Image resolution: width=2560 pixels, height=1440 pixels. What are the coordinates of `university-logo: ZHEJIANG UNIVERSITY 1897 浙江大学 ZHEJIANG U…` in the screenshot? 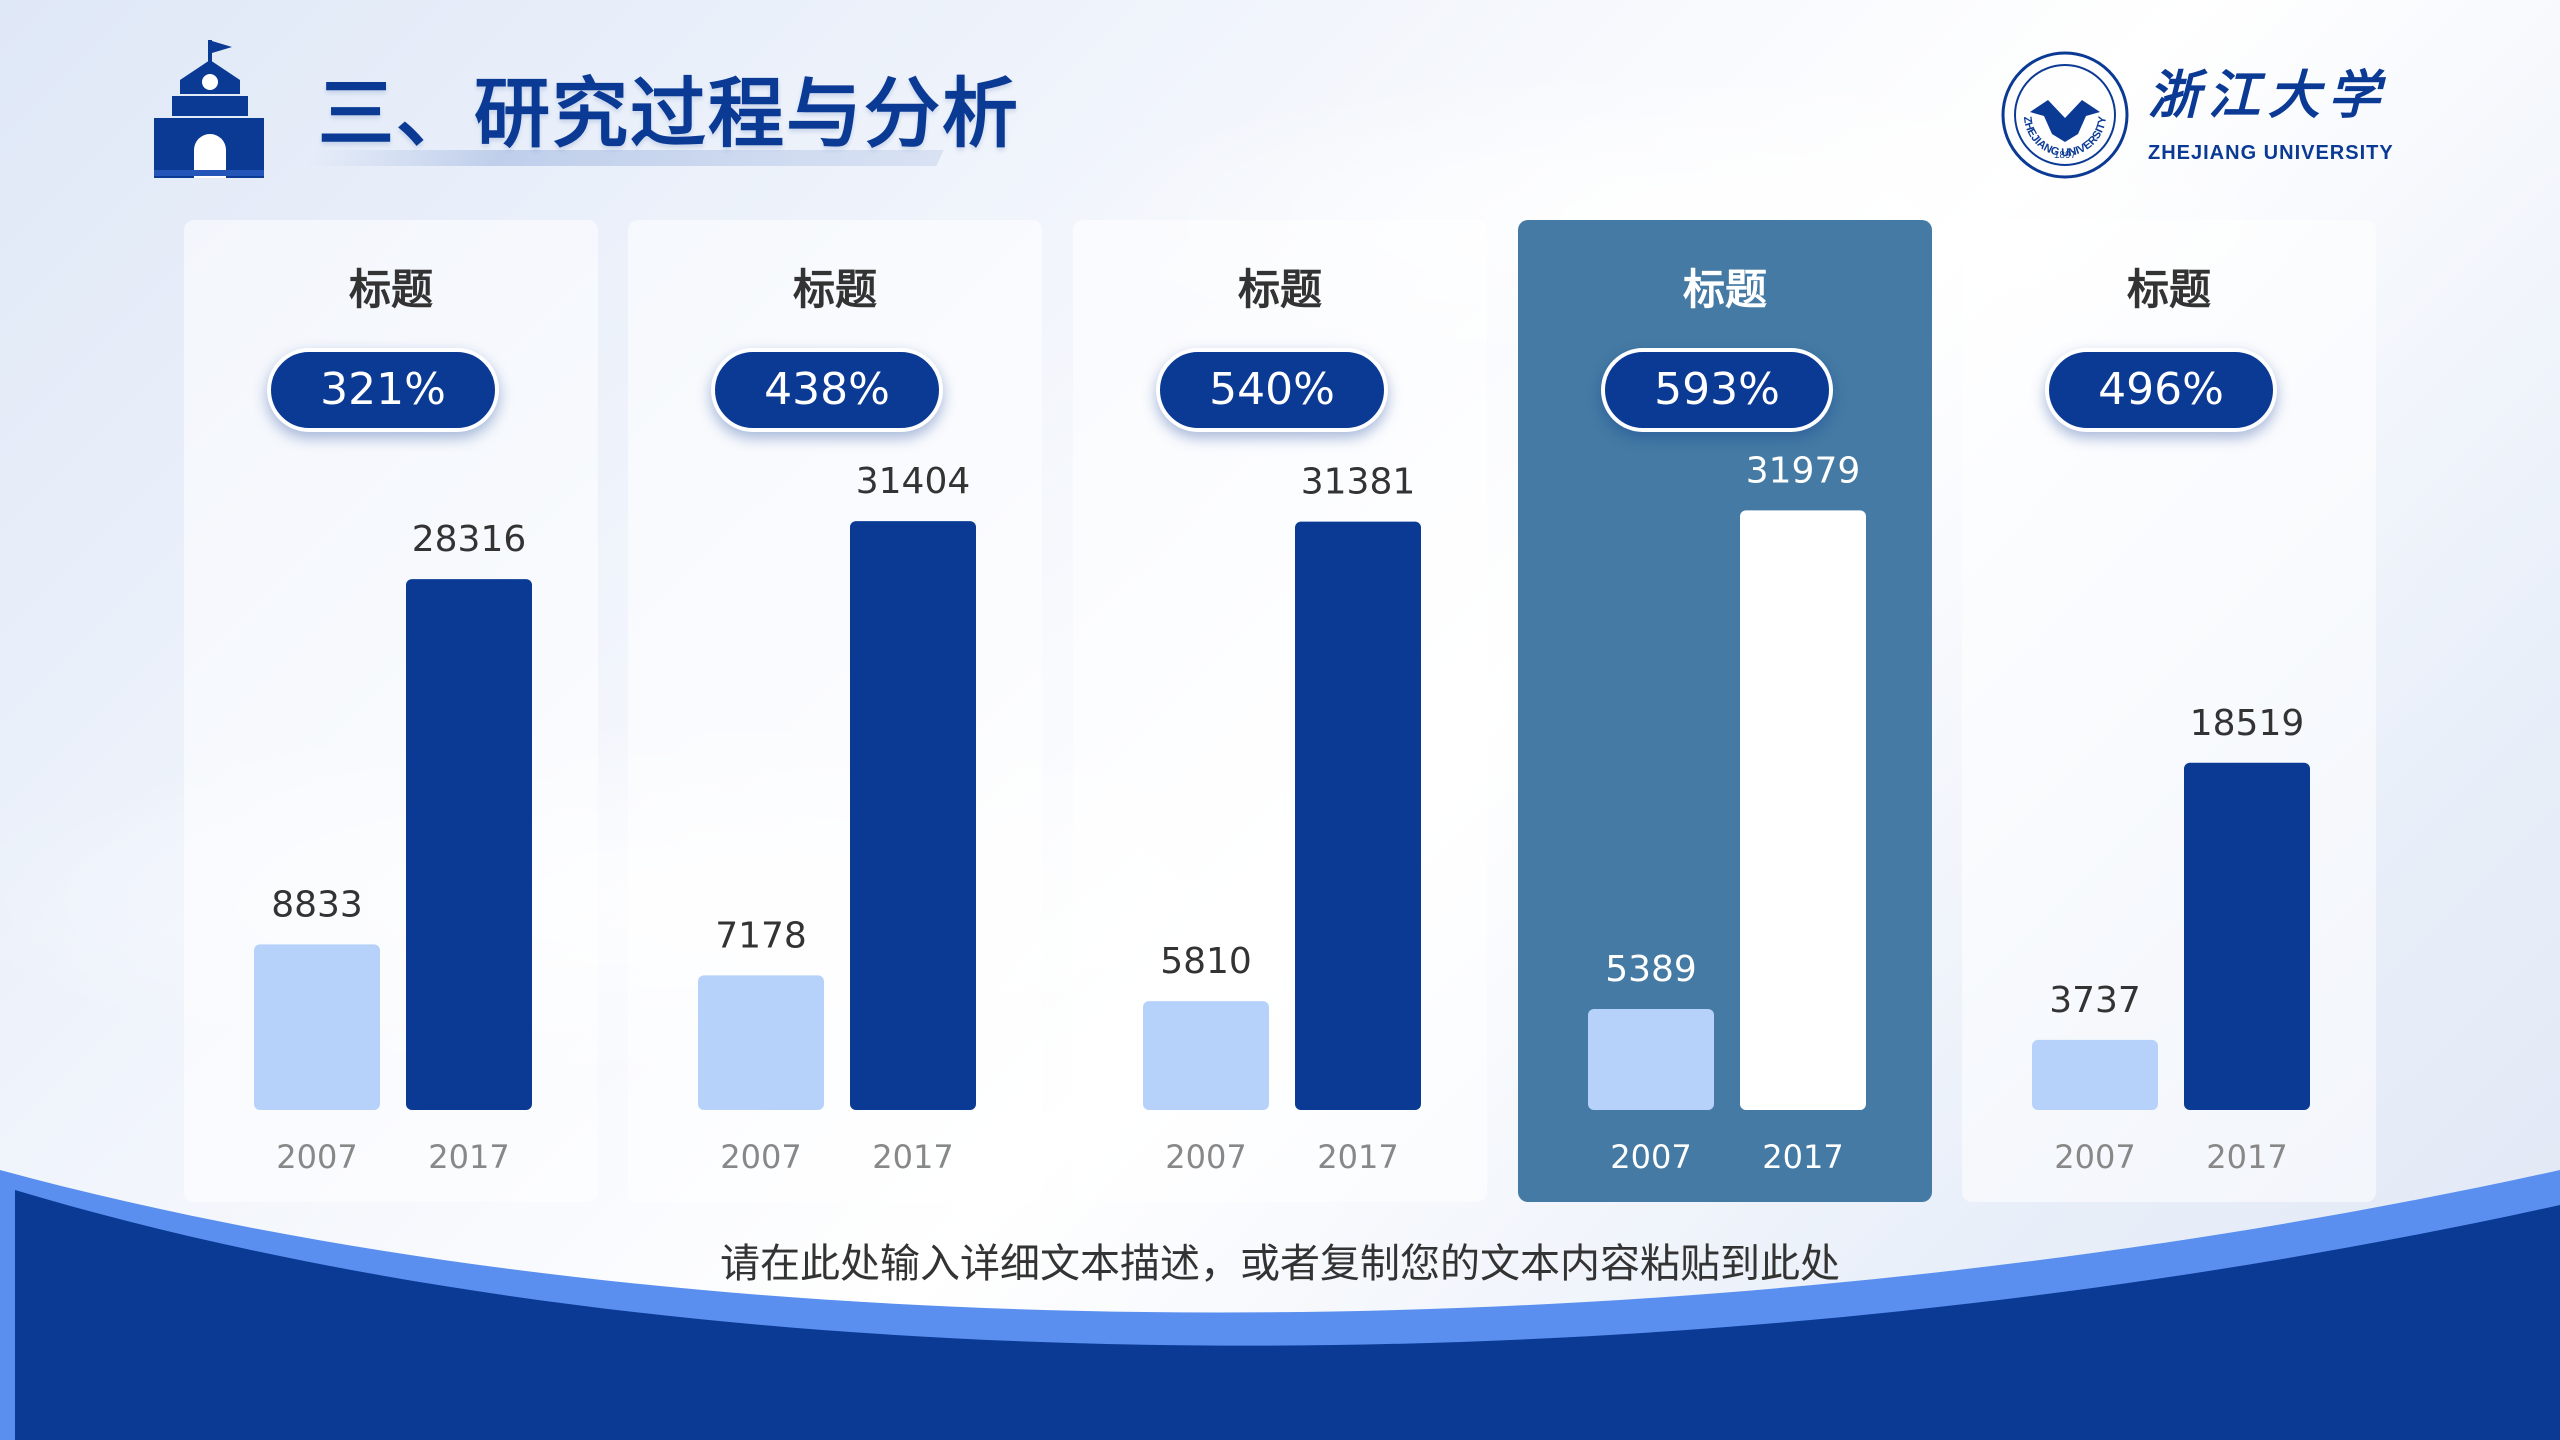 It's located at (2205, 115).